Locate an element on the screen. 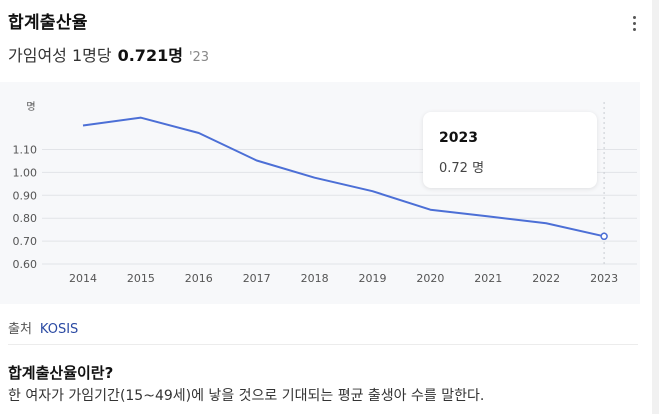 This screenshot has width=659, height=414. y-axis-unit: 명 is located at coordinates (30, 107).